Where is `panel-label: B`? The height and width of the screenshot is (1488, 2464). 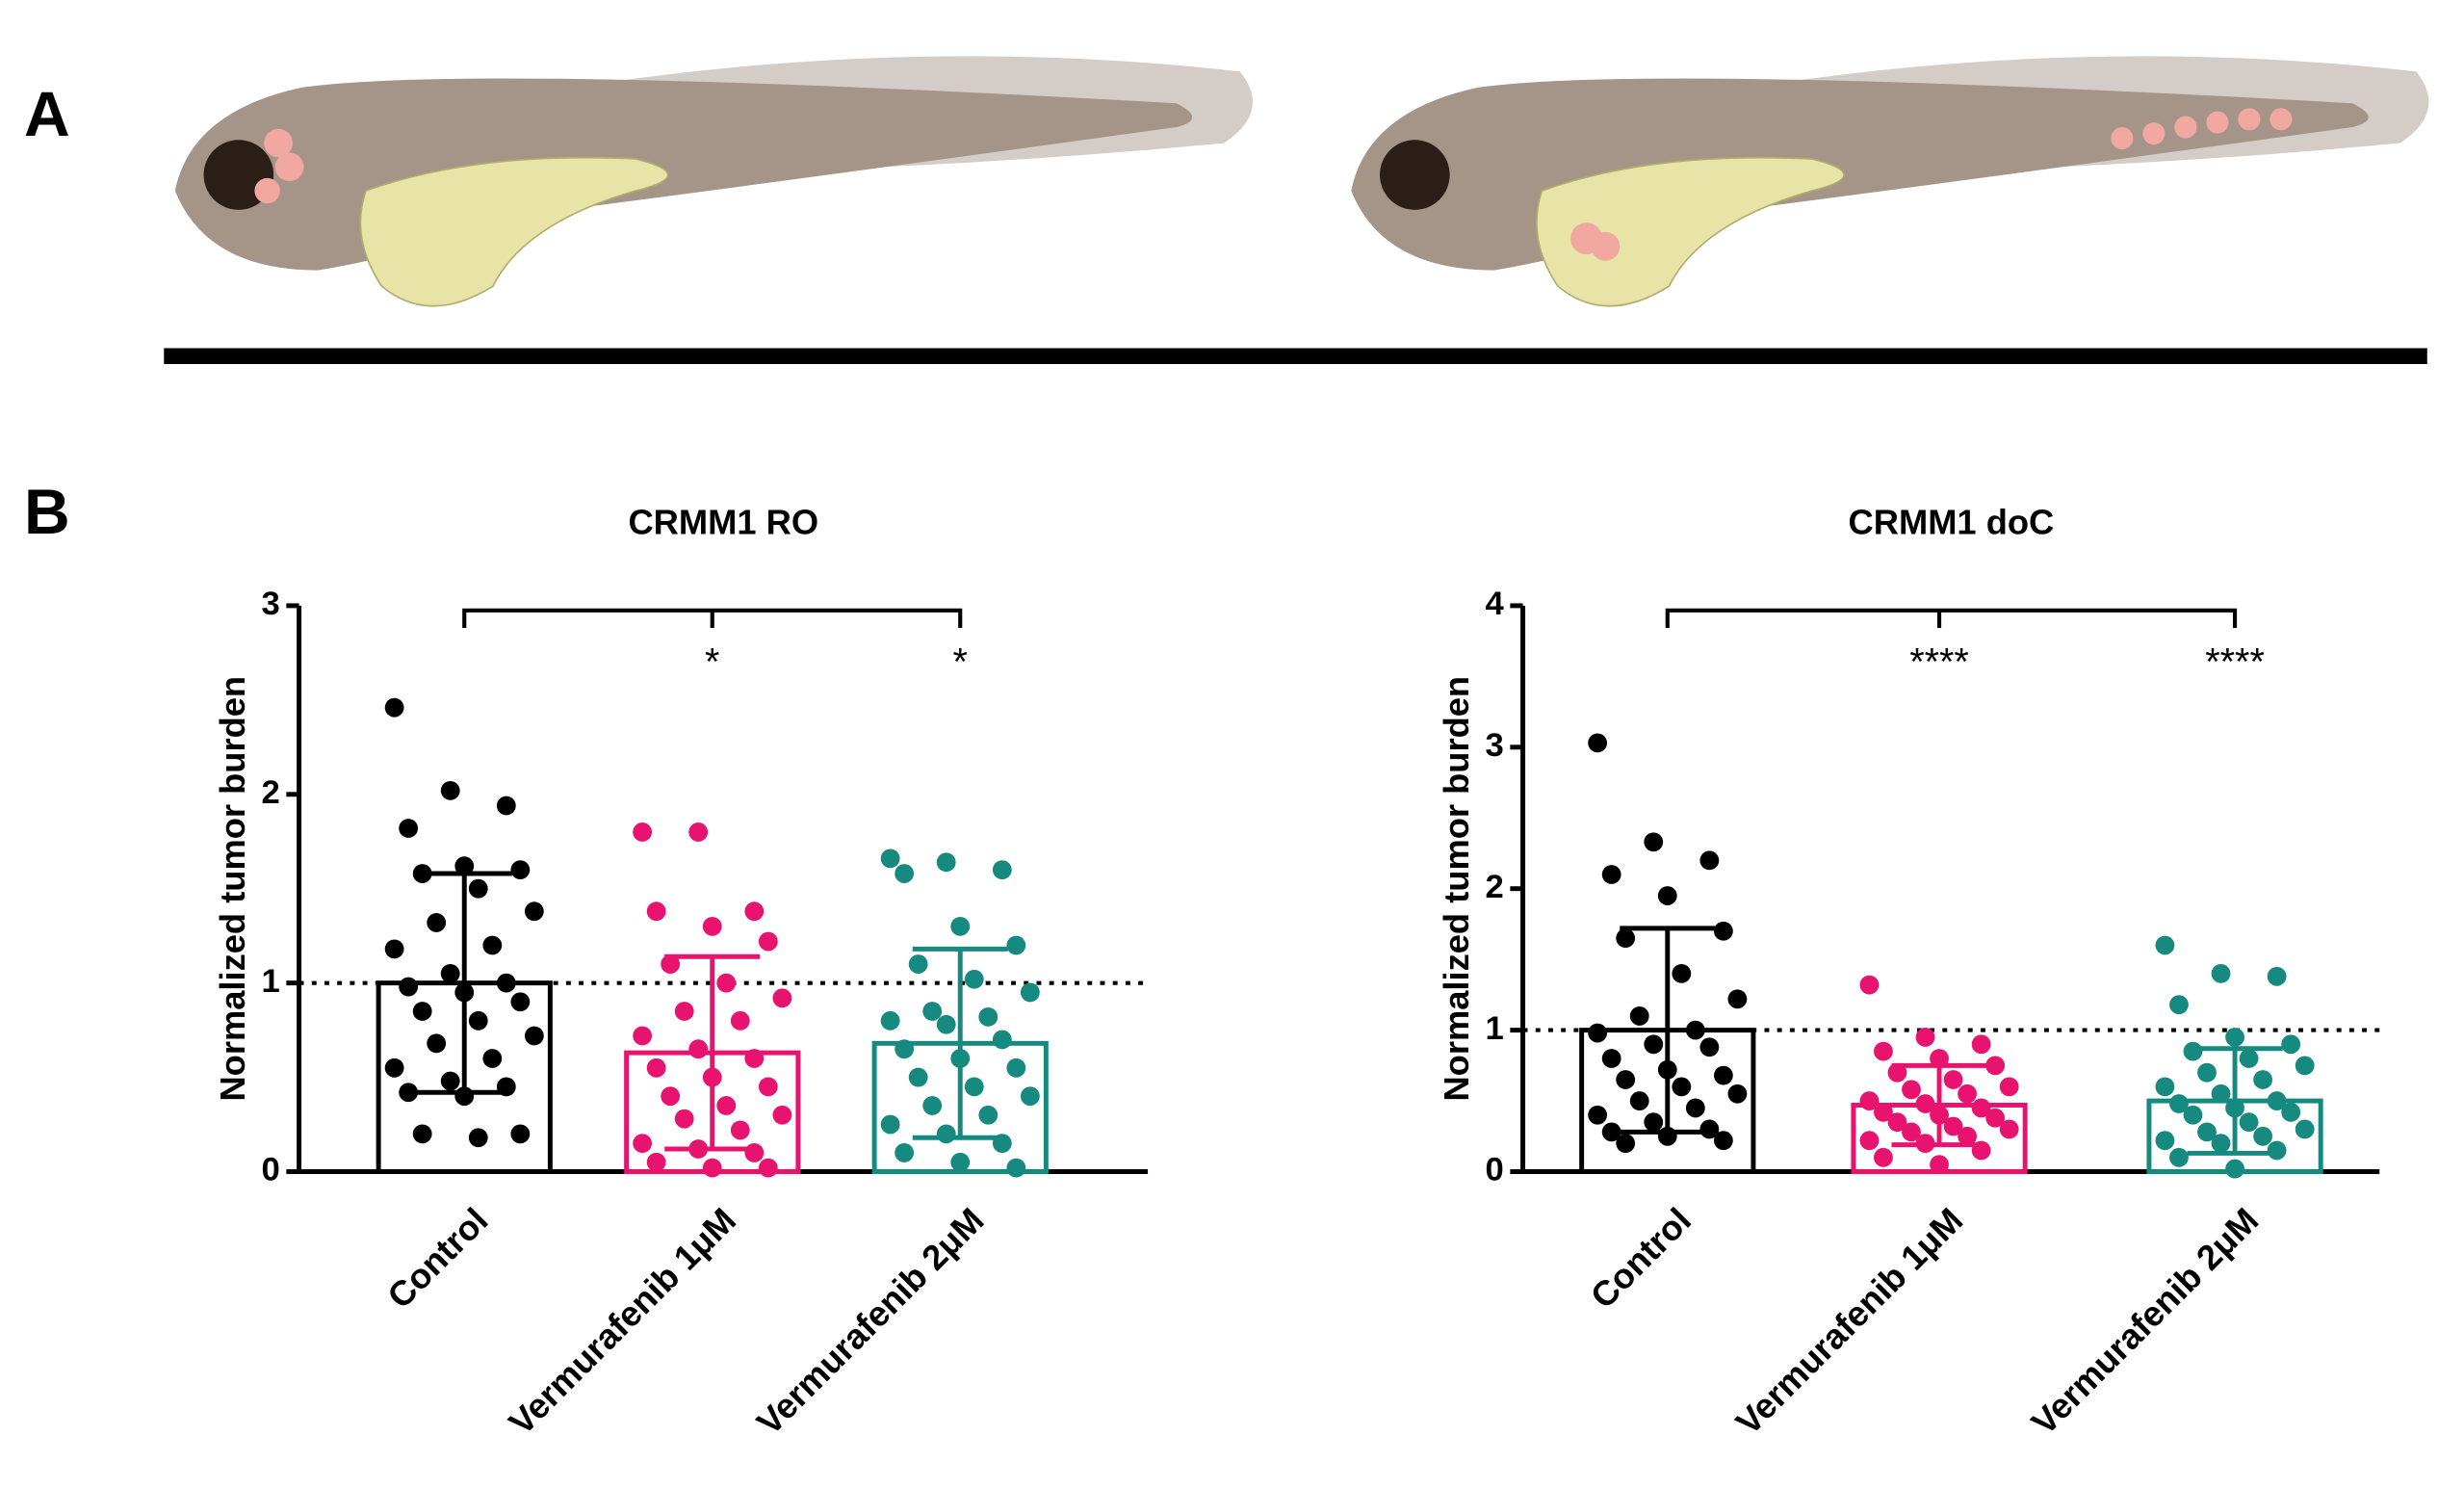
panel-label: B is located at coordinates (47, 511).